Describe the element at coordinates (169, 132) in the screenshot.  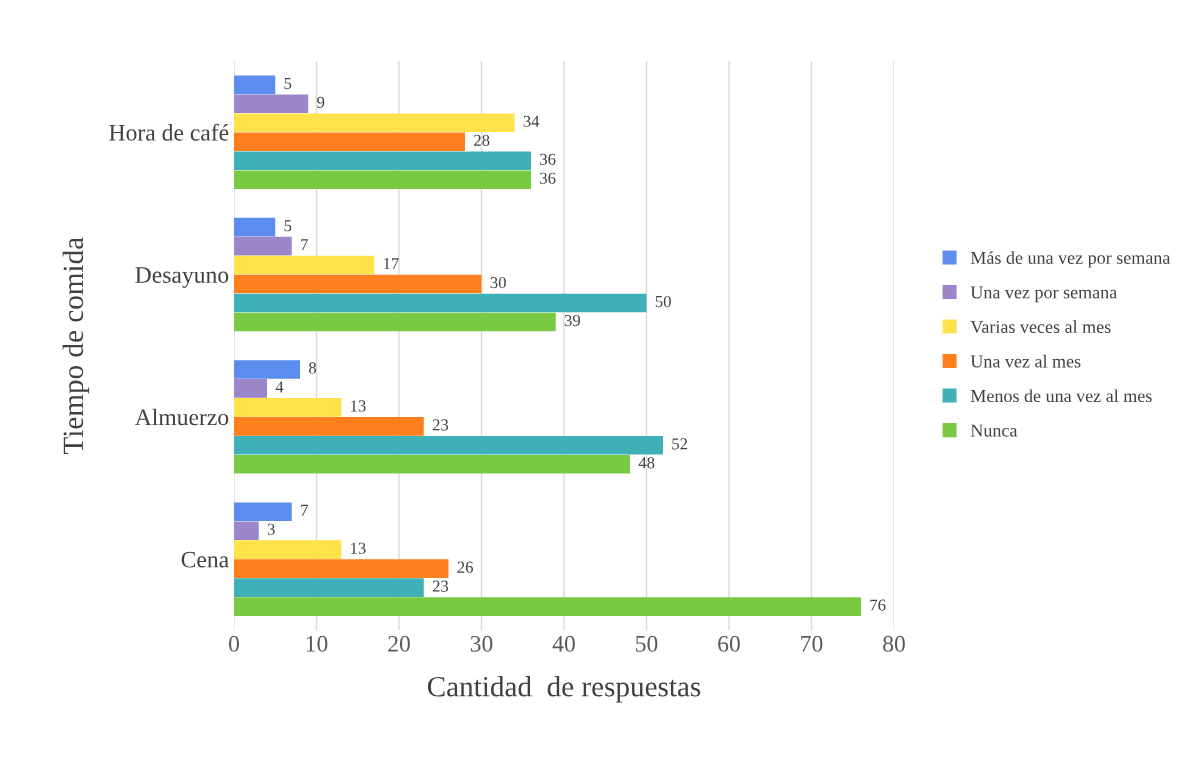
I see `y-tick-label: Hora de café` at that location.